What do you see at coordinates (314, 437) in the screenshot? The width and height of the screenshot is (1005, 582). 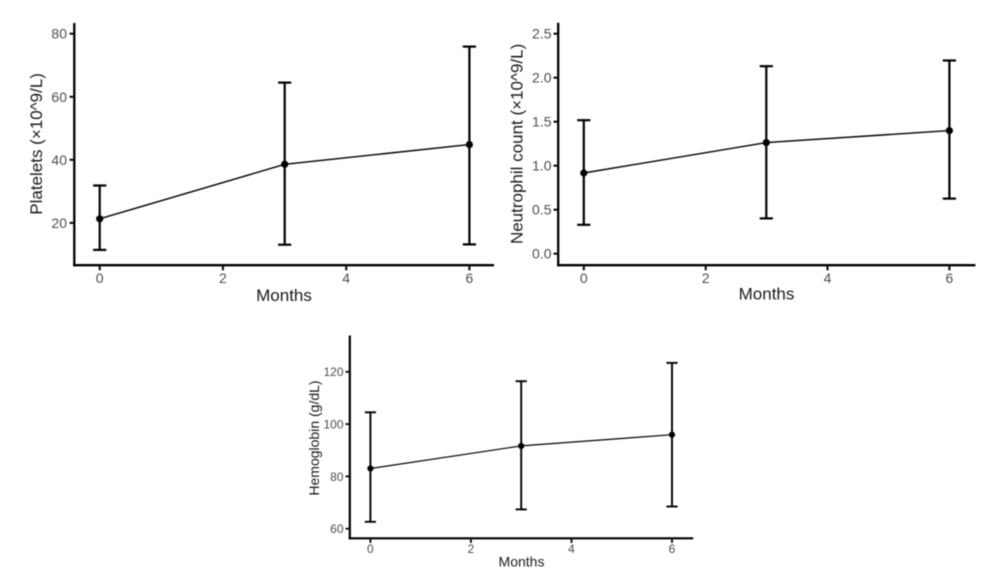 I see `svg-text: Hemoglobin (g/dL)` at bounding box center [314, 437].